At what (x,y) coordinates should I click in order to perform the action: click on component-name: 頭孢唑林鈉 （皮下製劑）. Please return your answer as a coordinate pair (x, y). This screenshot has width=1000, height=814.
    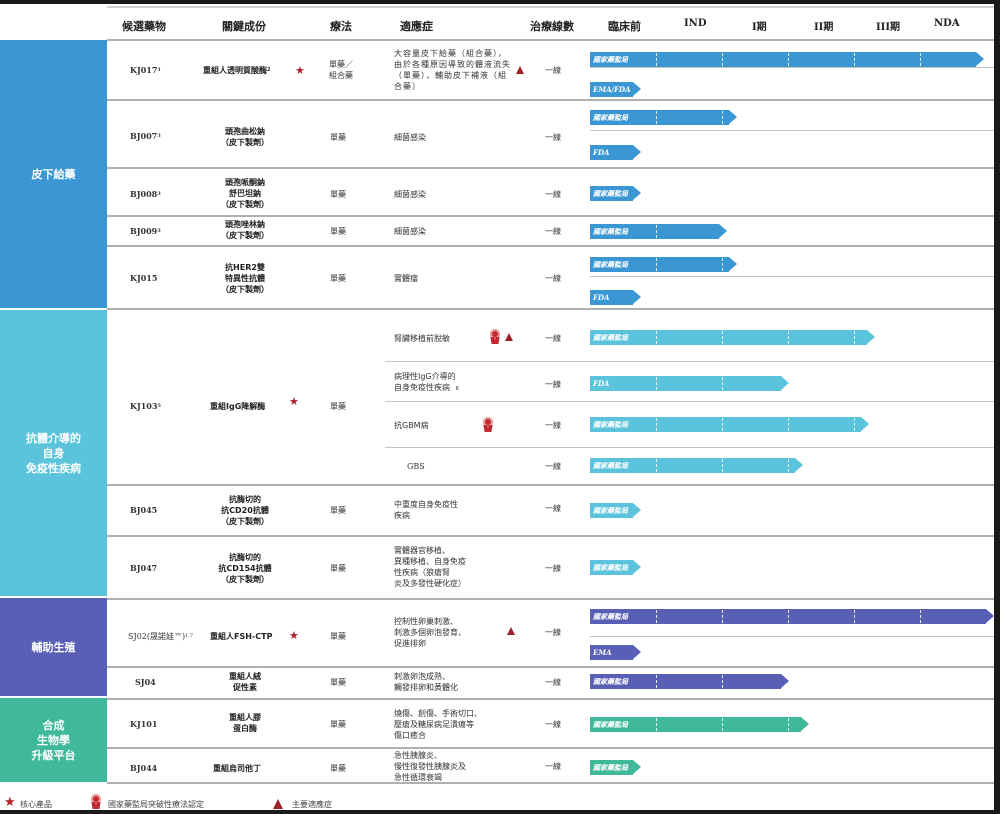
    Looking at the image, I should click on (245, 230).